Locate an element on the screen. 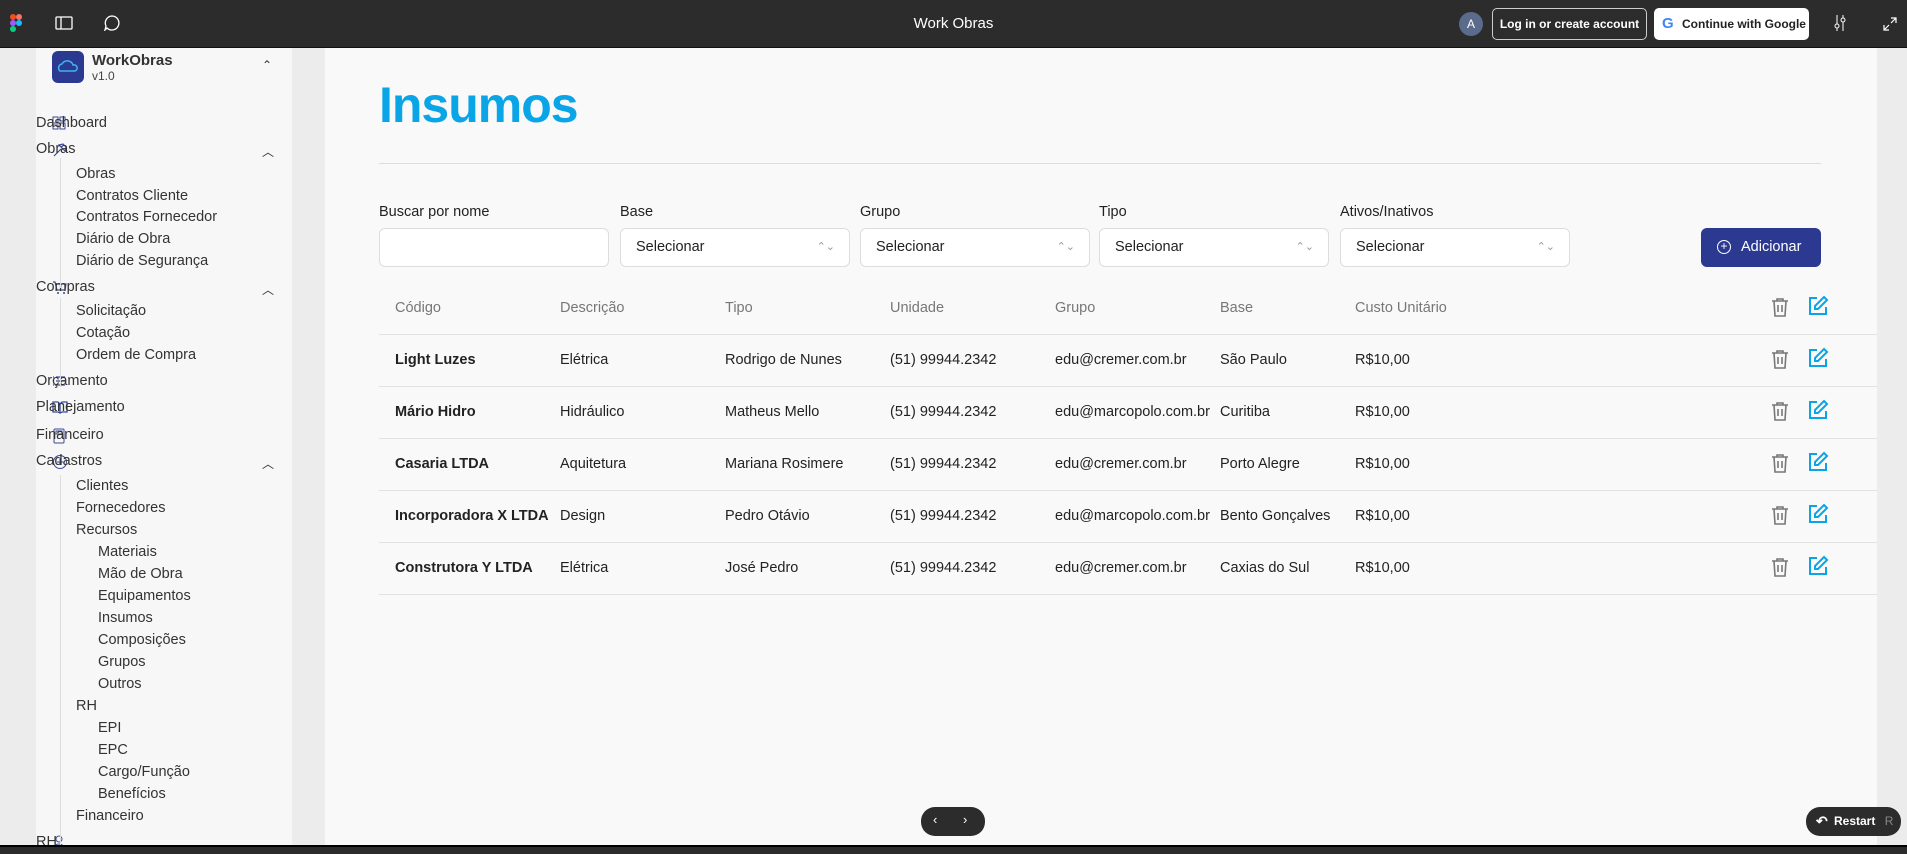 The width and height of the screenshot is (1907, 854). restart-icon: ↶ is located at coordinates (1822, 821).